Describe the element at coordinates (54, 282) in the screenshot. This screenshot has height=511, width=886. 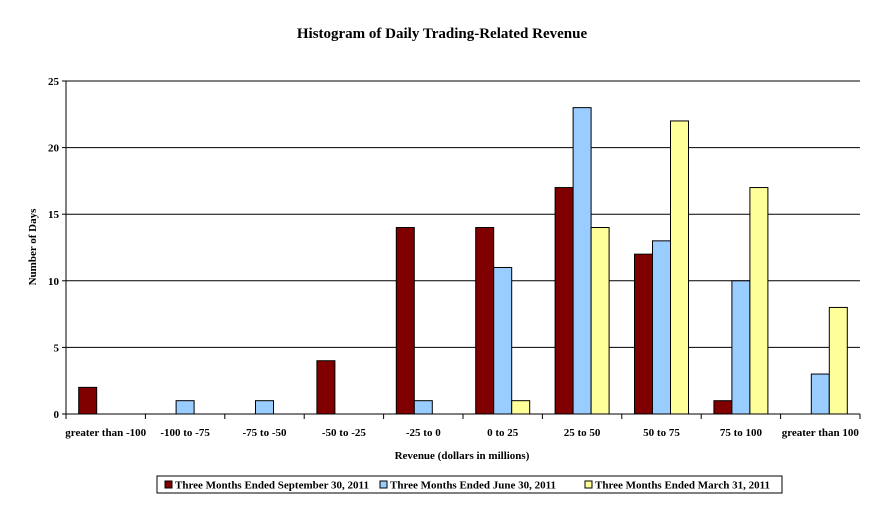
I see `y-tick-label: 10` at that location.